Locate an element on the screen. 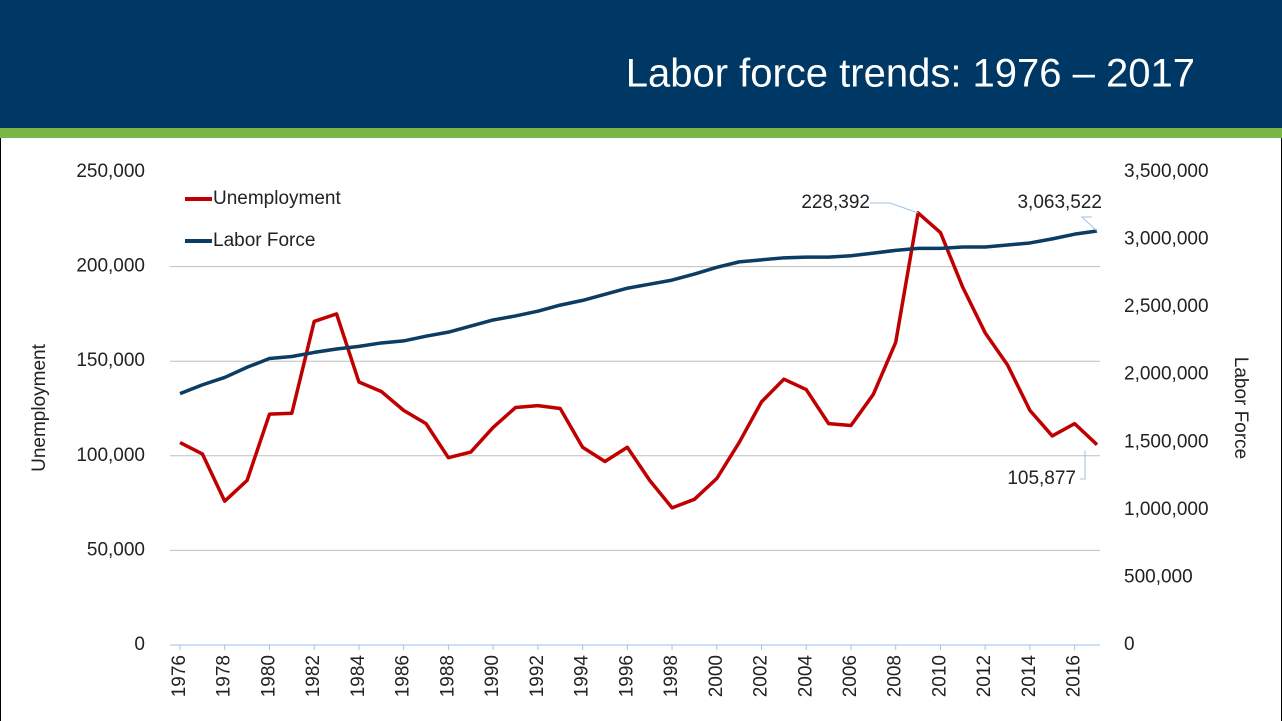  y-tick-label: 250,000 is located at coordinates (110, 171).